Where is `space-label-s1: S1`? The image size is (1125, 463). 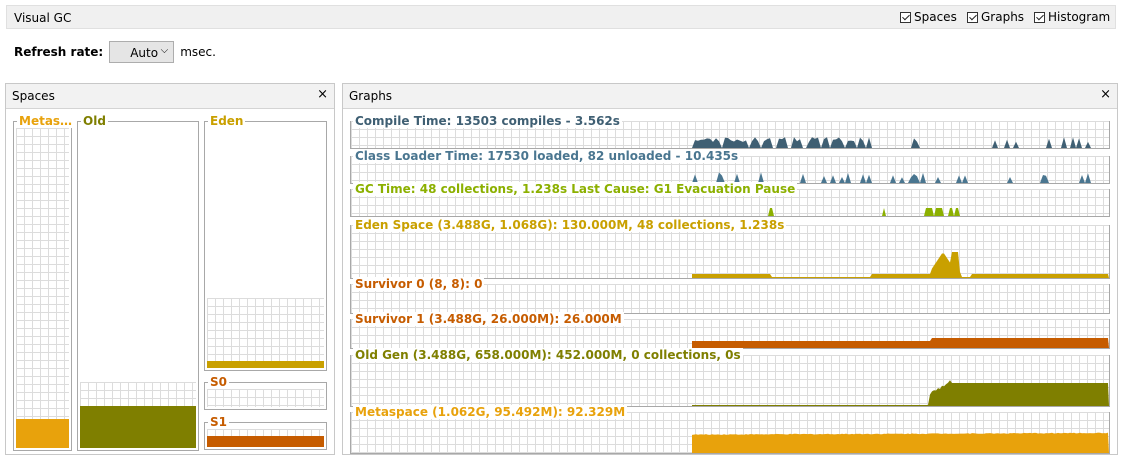
space-label-s1: S1 is located at coordinates (218, 422).